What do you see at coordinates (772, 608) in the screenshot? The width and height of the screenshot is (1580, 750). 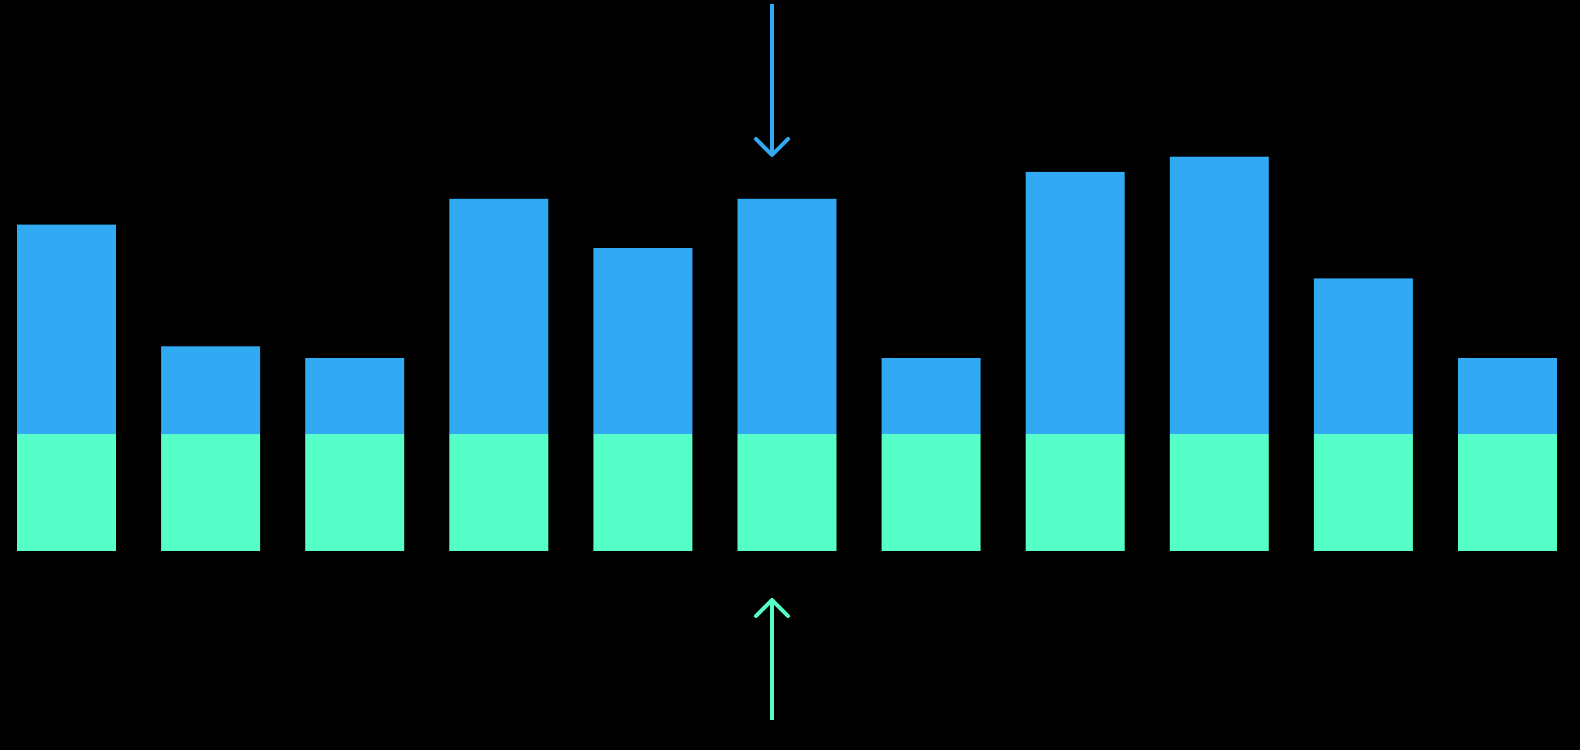 I see `arrow-up-head` at bounding box center [772, 608].